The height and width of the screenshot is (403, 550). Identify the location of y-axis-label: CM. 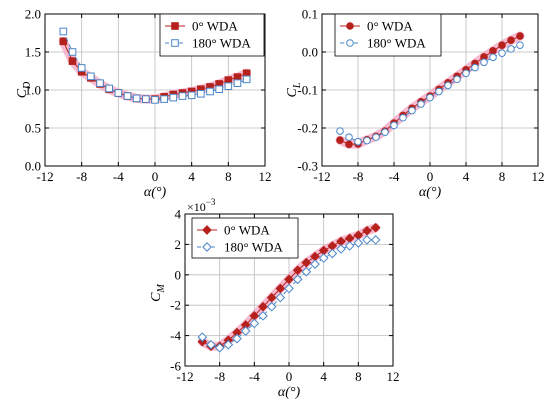
(158, 293).